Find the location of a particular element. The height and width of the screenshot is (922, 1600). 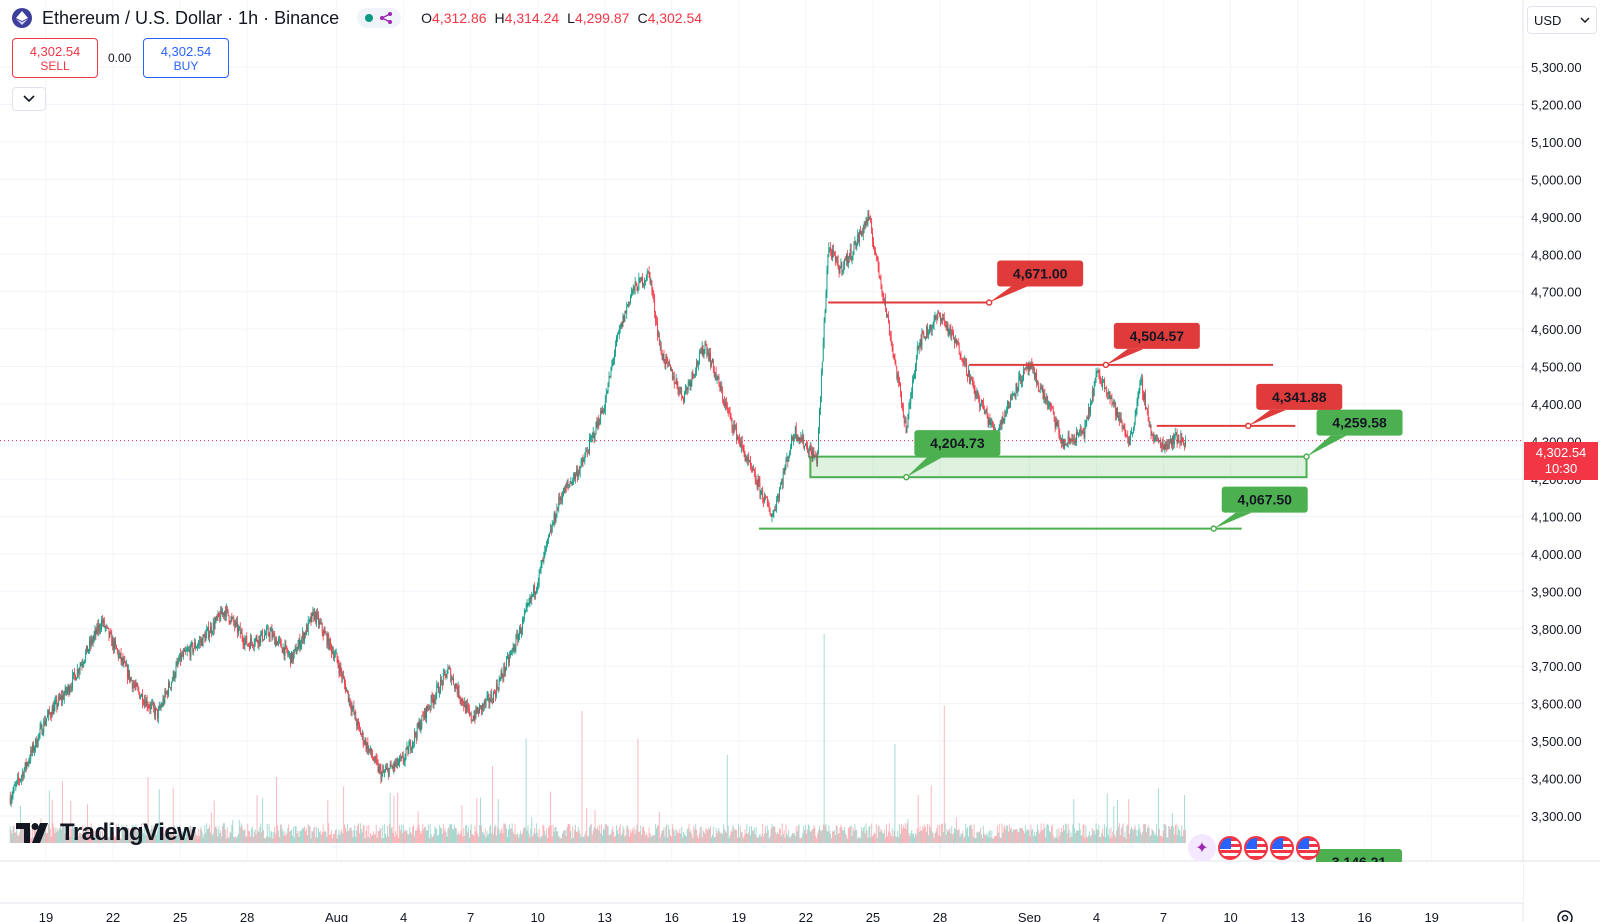

x-axis-labels: 19 22 25 28 Aug 4 7 10 13 16 19 22 25 28 Sep 4 7 10 13 16 19 is located at coordinates (739, 916).